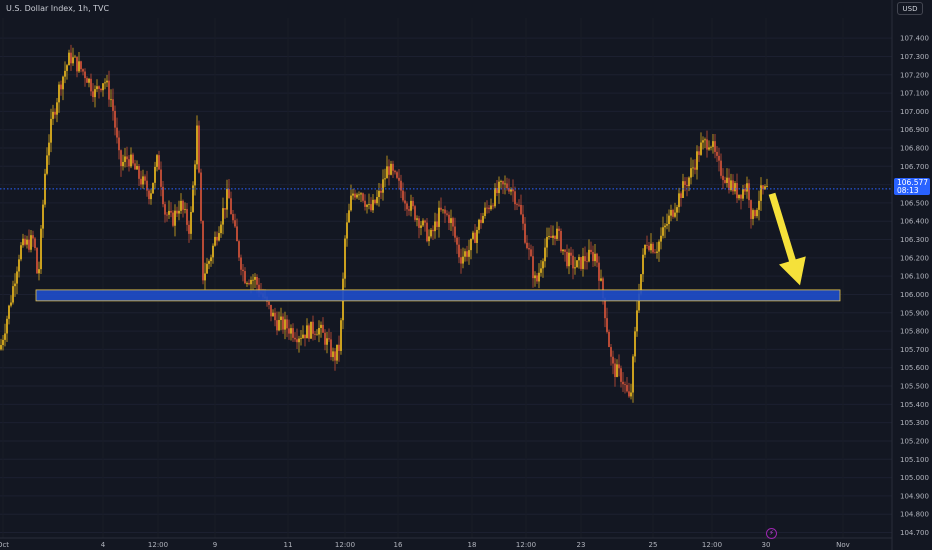 This screenshot has height=550, width=932. Describe the element at coordinates (914, 57) in the screenshot. I see `y-tick-label: 107.300` at that location.